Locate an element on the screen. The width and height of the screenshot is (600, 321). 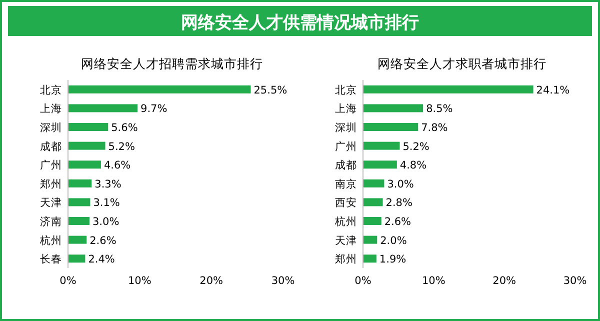
data-label: 5.6% is located at coordinates (124, 128).